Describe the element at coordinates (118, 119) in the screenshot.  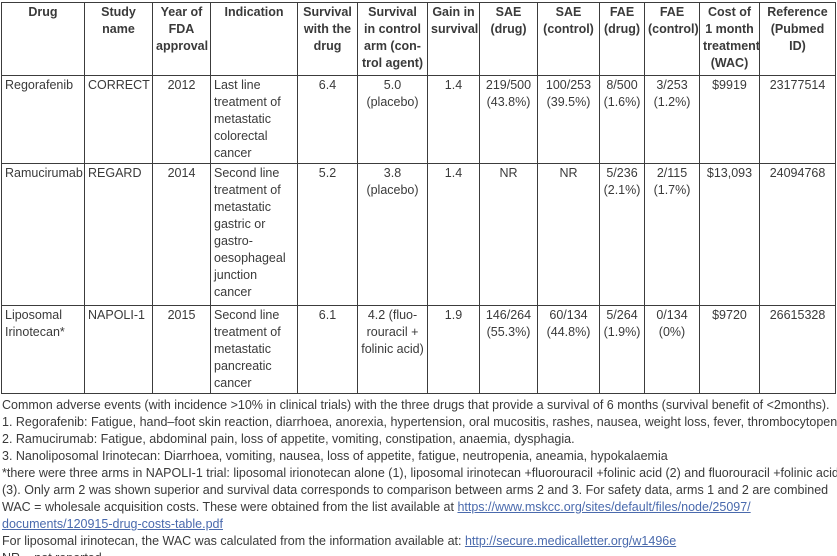
I see `cell-study-name: CORRECT` at that location.